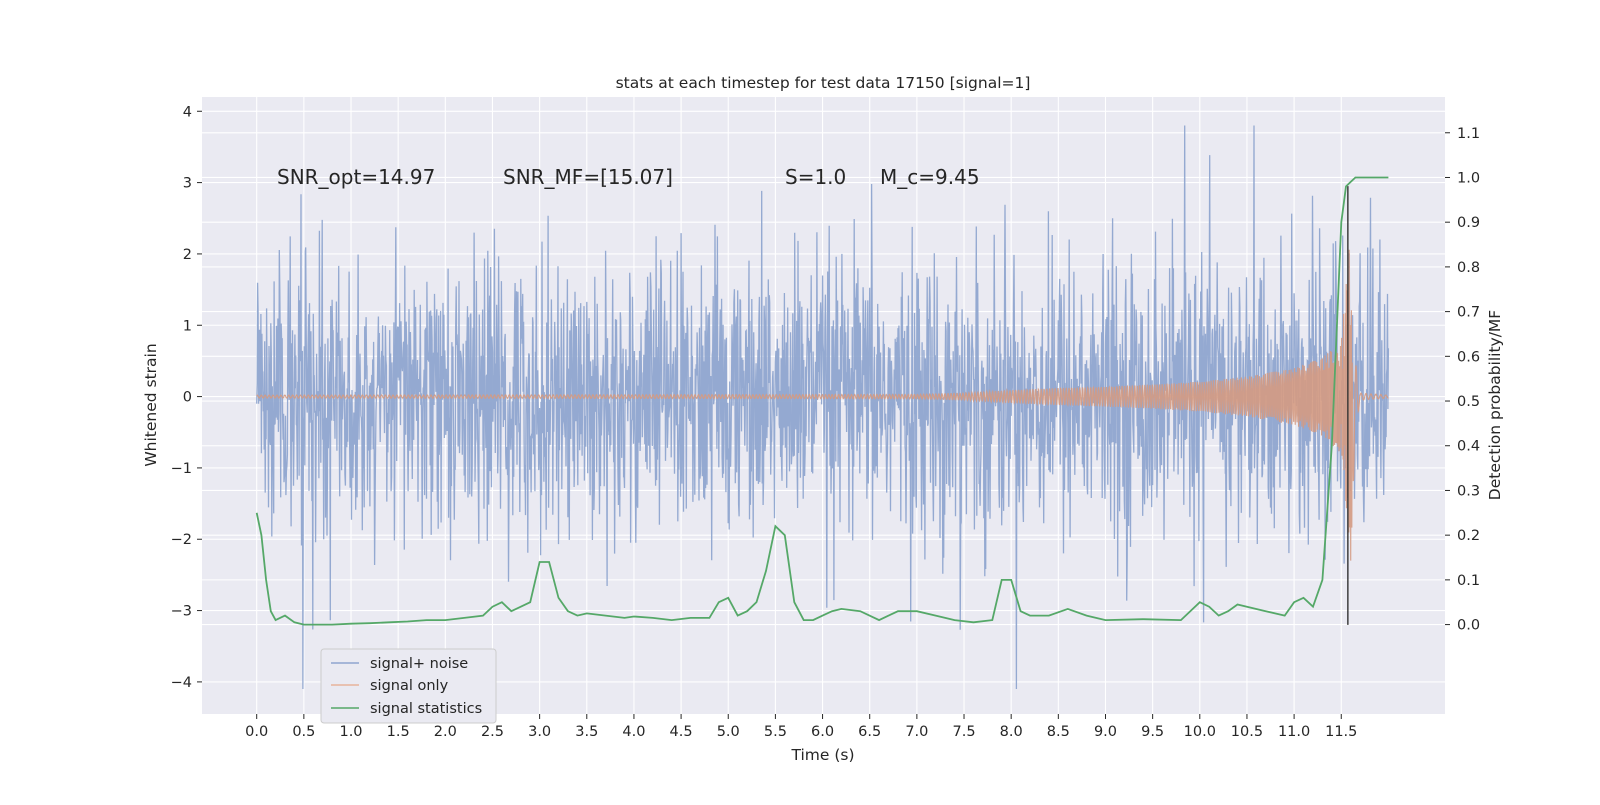 This screenshot has width=1600, height=805. I want to click on y-tick-label-left: 1, so click(187, 326).